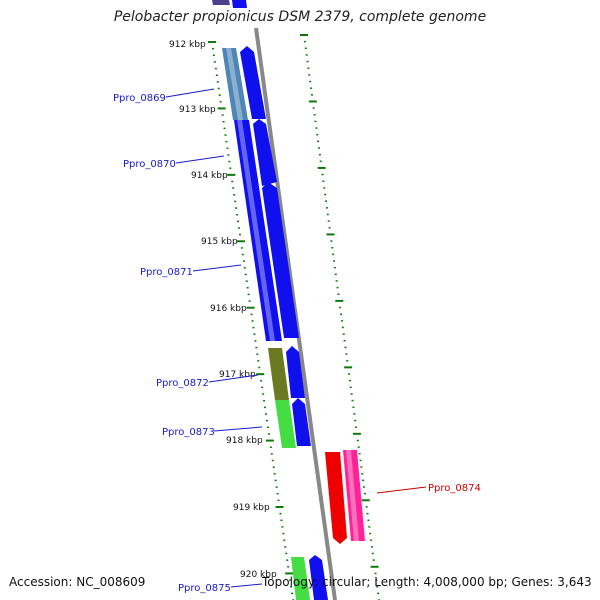 This screenshot has height=600, width=600. What do you see at coordinates (139, 98) in the screenshot?
I see `gene-label: Ppro_0869` at bounding box center [139, 98].